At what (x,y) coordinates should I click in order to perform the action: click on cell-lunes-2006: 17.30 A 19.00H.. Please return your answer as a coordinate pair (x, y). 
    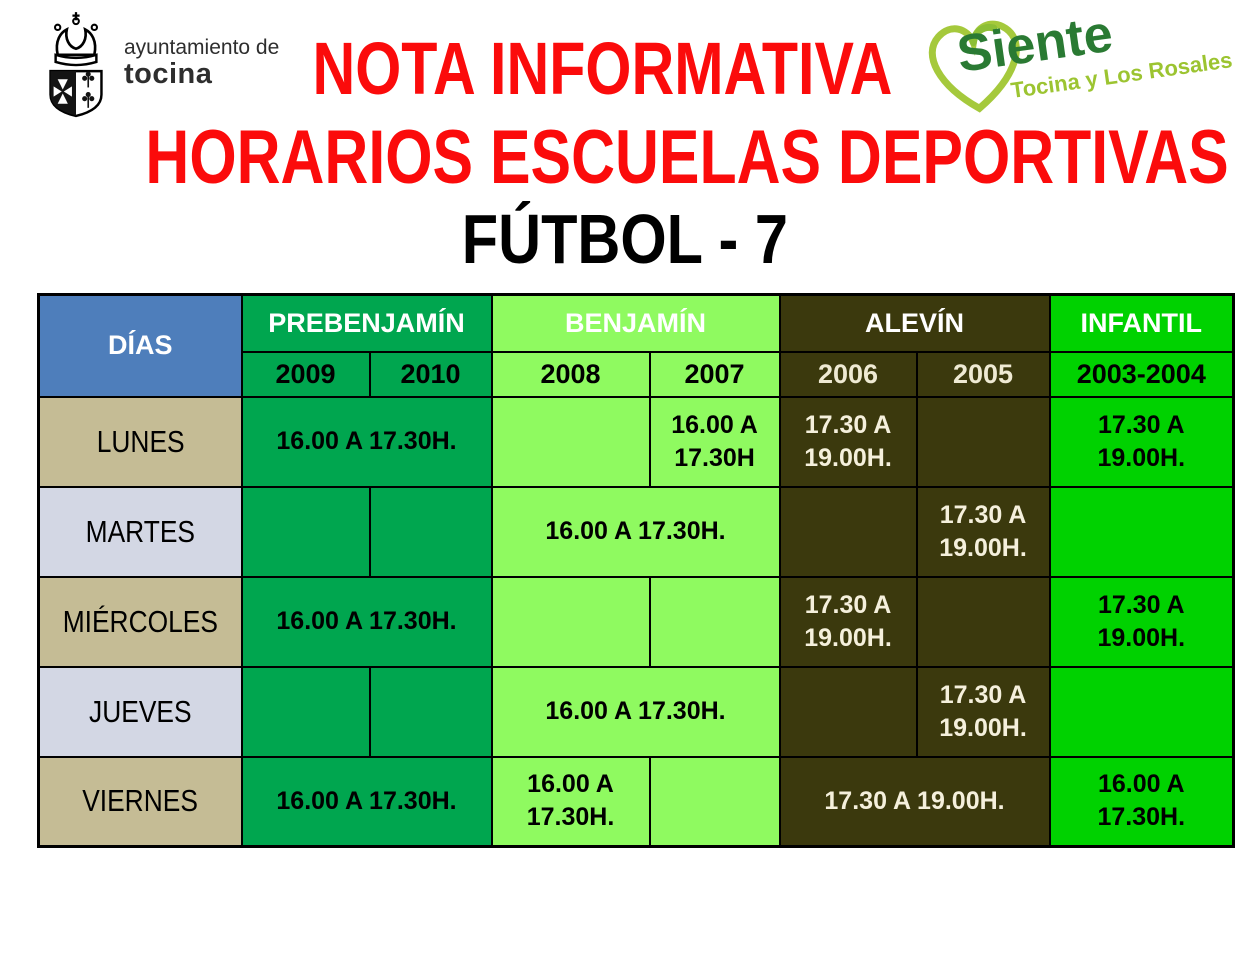
    Looking at the image, I should click on (848, 441).